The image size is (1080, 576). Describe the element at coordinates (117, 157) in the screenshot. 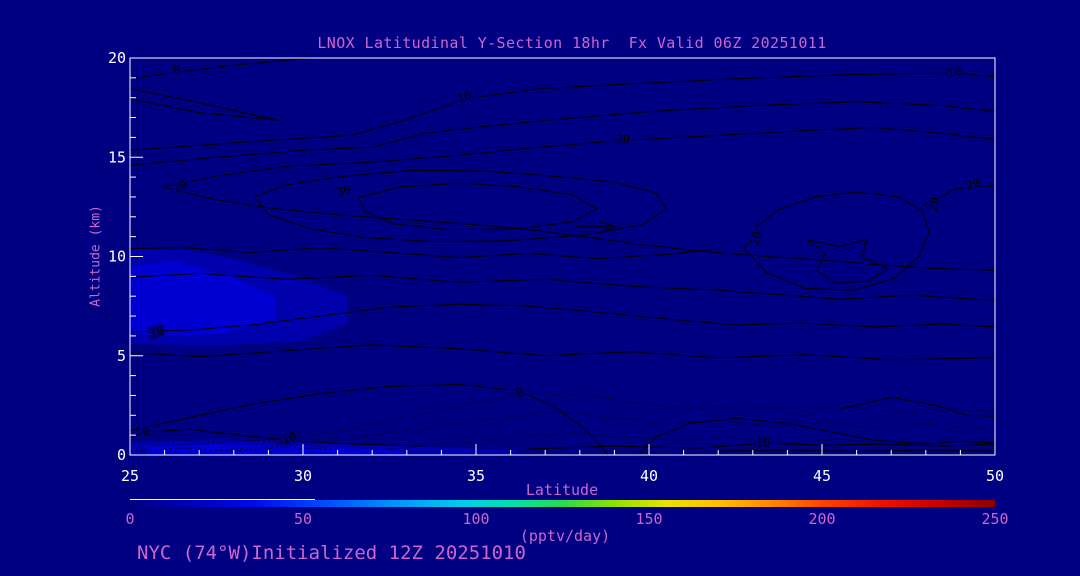

I see `y-tick-label: 15` at that location.